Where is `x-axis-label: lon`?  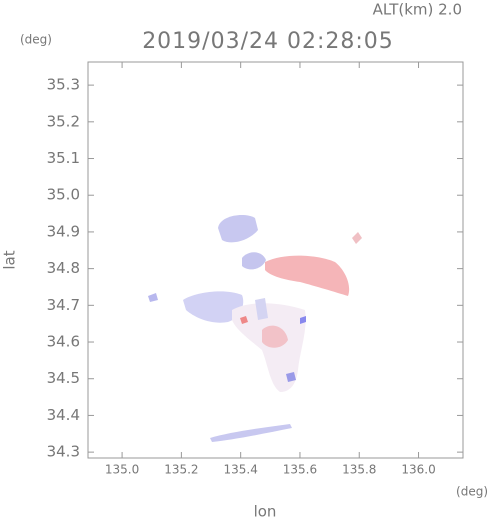 x-axis-label: lon is located at coordinates (265, 512).